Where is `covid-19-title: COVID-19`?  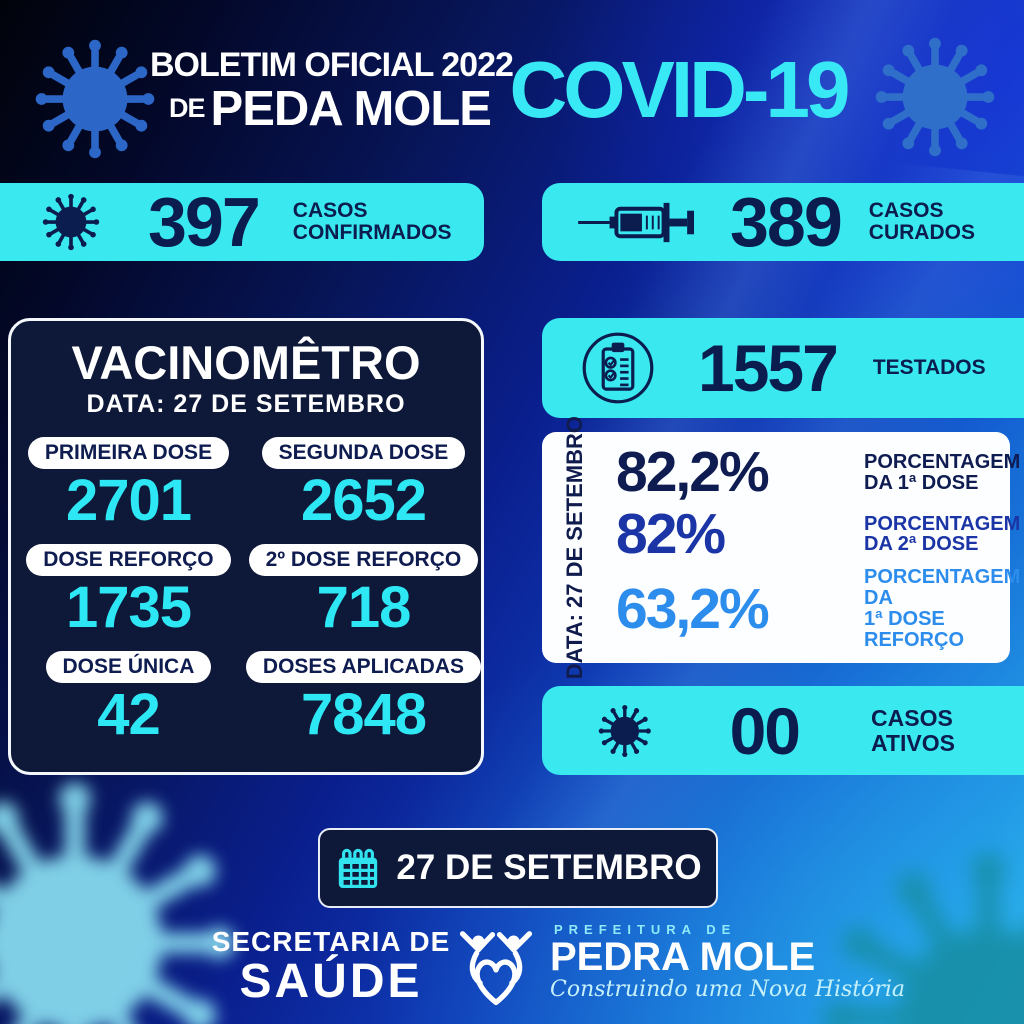 covid-19-title: COVID-19 is located at coordinates (680, 89).